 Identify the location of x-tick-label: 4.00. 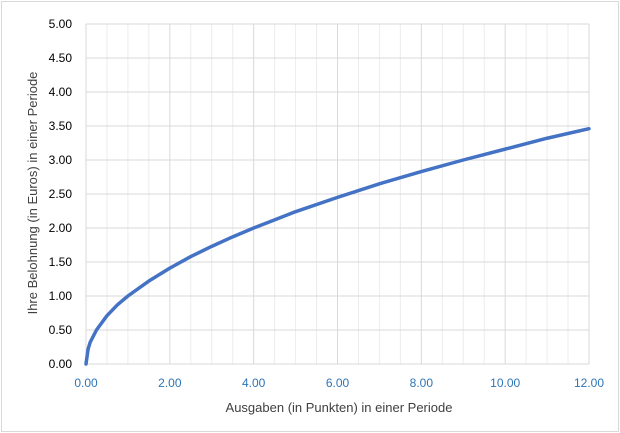
(254, 383).